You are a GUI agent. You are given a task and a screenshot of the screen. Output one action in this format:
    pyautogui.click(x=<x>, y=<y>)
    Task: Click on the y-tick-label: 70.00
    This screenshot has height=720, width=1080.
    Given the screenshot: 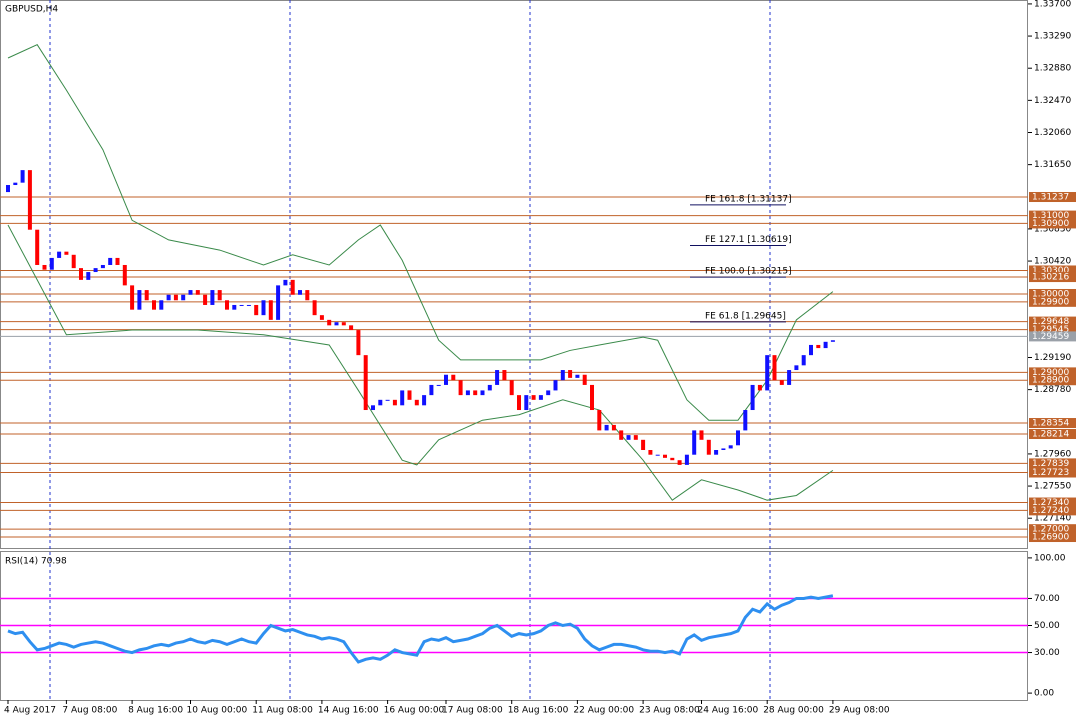 What is the action you would take?
    pyautogui.click(x=1047, y=599)
    